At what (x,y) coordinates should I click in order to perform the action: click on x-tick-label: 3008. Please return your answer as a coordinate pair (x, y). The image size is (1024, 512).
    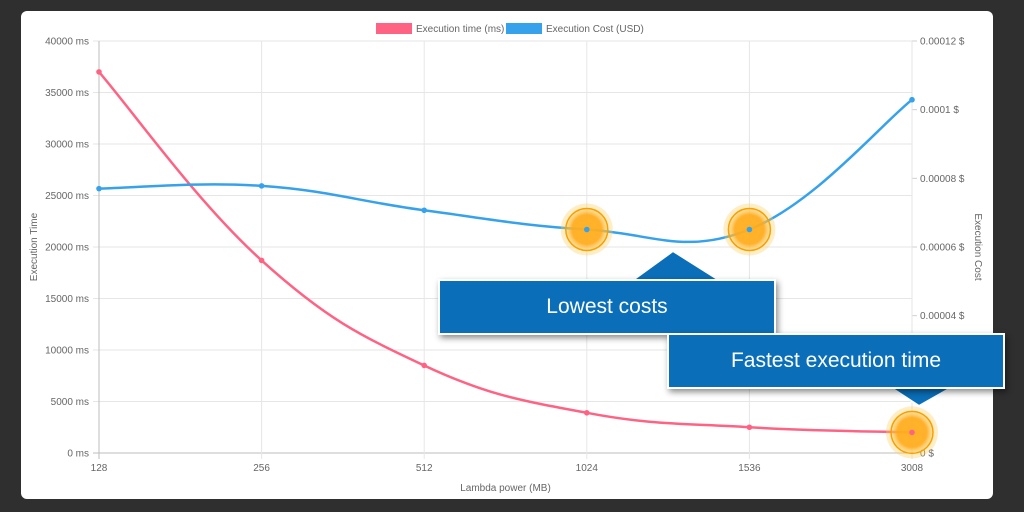
    Looking at the image, I should click on (912, 468).